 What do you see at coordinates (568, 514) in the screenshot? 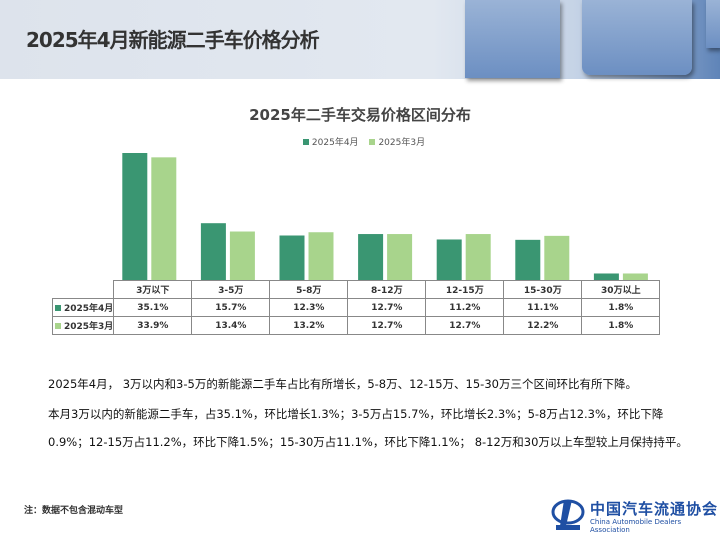
I see `cada-logo-icon` at bounding box center [568, 514].